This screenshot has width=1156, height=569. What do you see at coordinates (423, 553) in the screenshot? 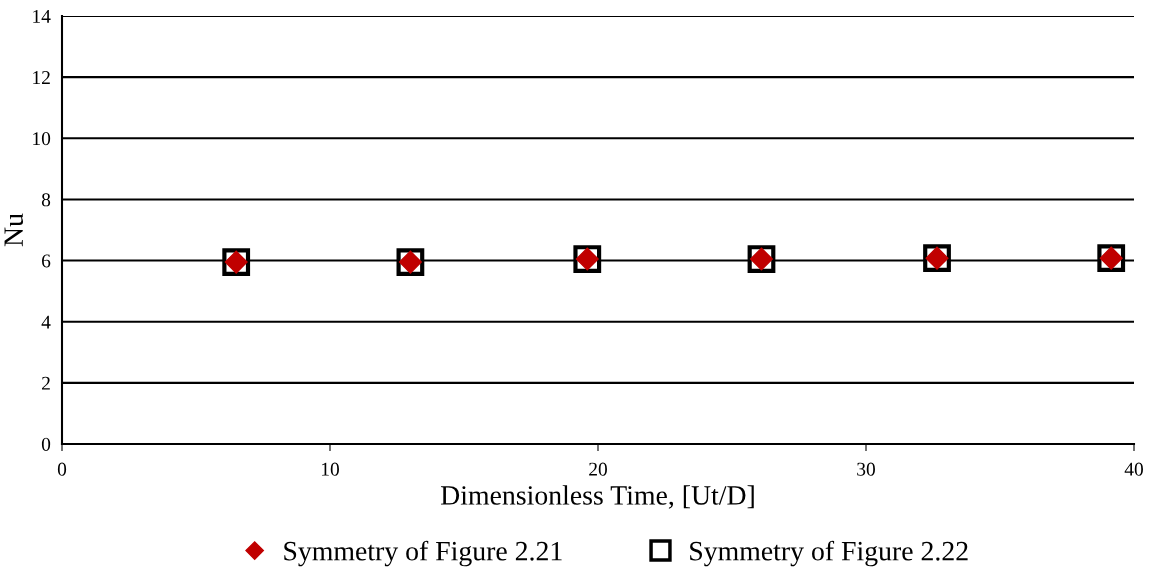
I see `legend-label: Symmetry of Figure 2.21` at bounding box center [423, 553].